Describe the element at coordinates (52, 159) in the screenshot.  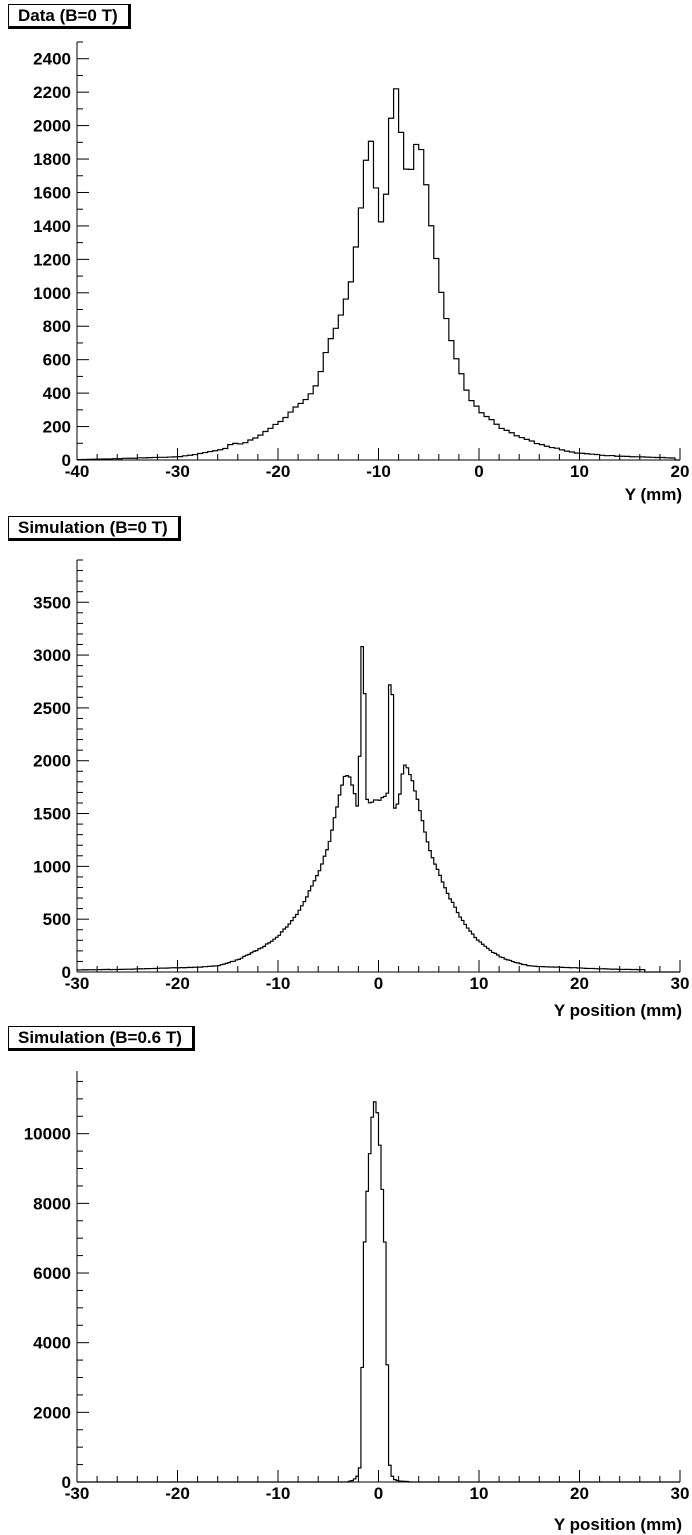
I see `y-tick-label: 1800` at that location.